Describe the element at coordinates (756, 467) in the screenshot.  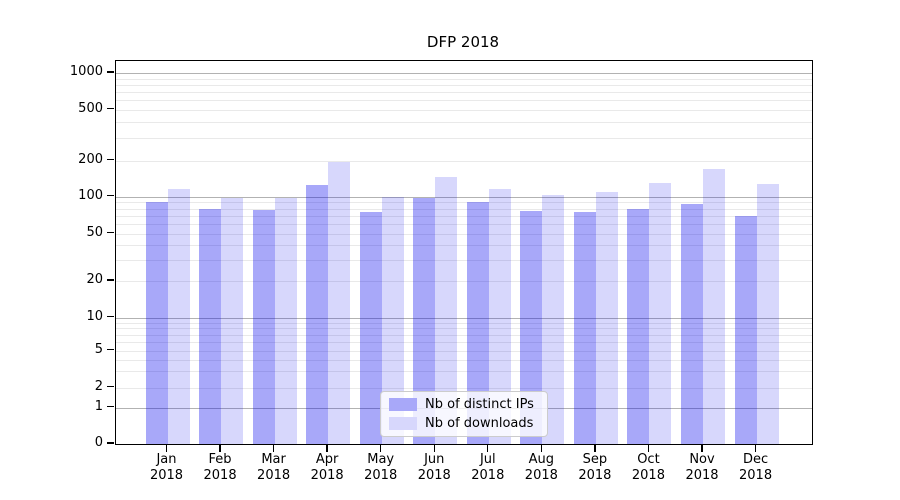
I see `x-tick-label: Dec 2018` at that location.